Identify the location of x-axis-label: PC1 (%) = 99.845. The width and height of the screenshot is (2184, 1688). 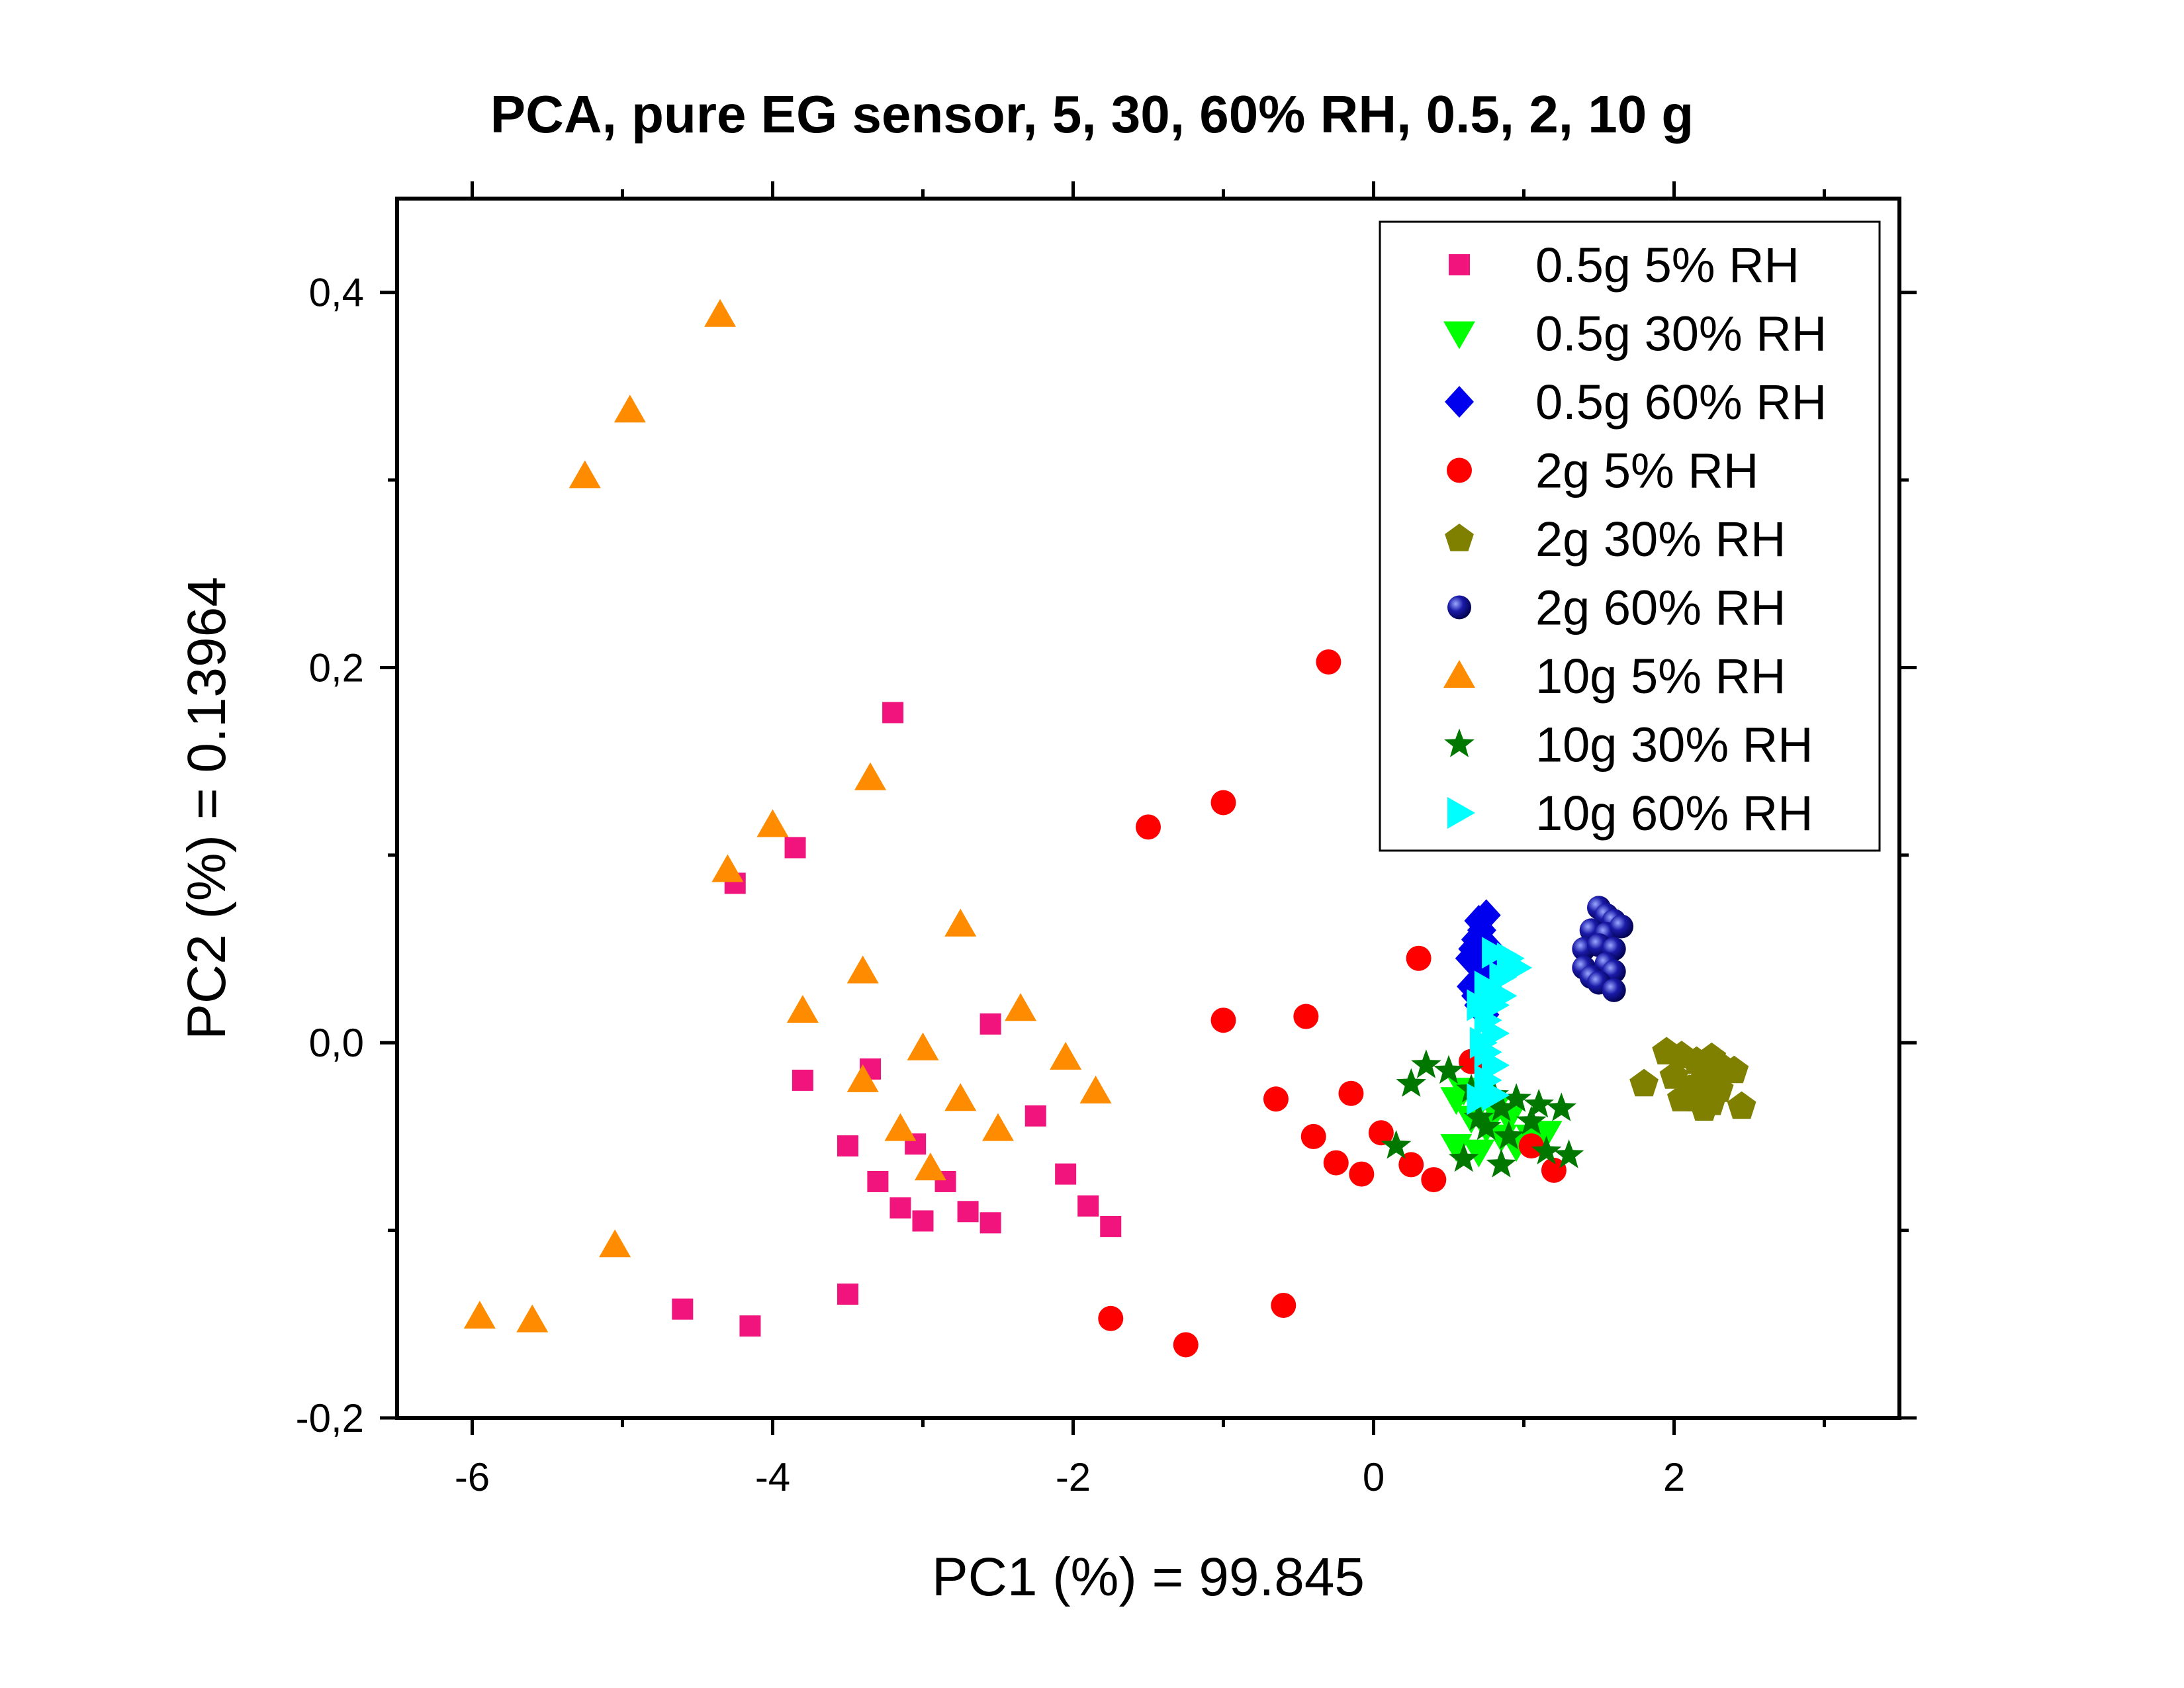
(1149, 1577).